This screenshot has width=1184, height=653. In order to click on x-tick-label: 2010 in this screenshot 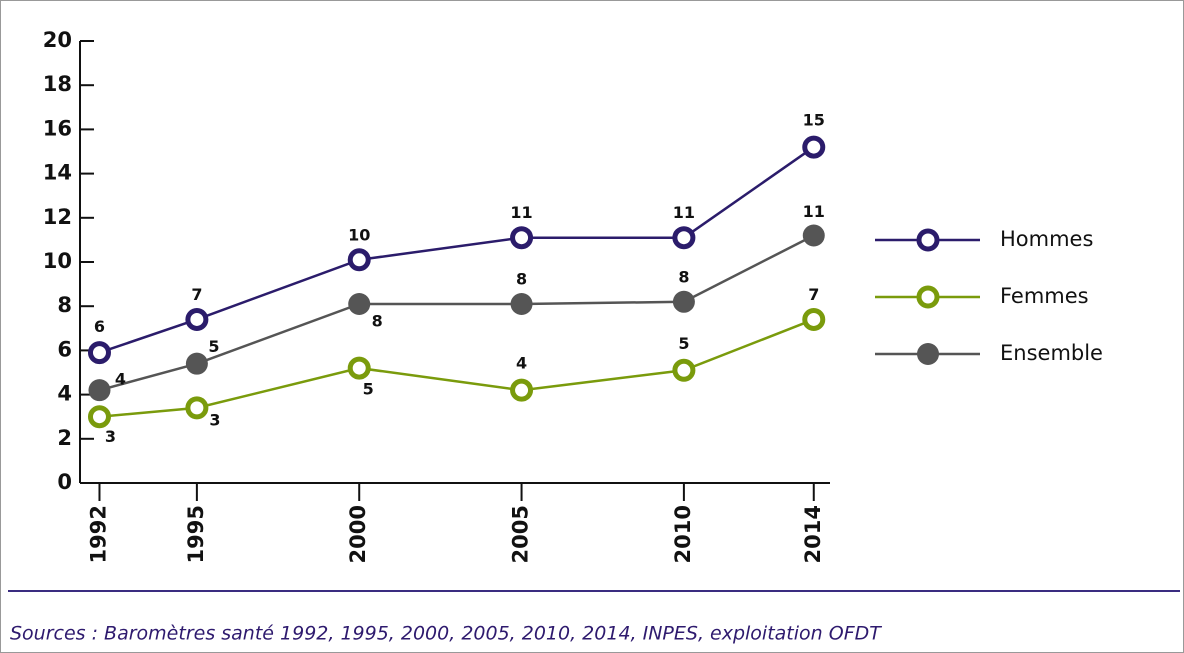, I will do `click(683, 534)`.